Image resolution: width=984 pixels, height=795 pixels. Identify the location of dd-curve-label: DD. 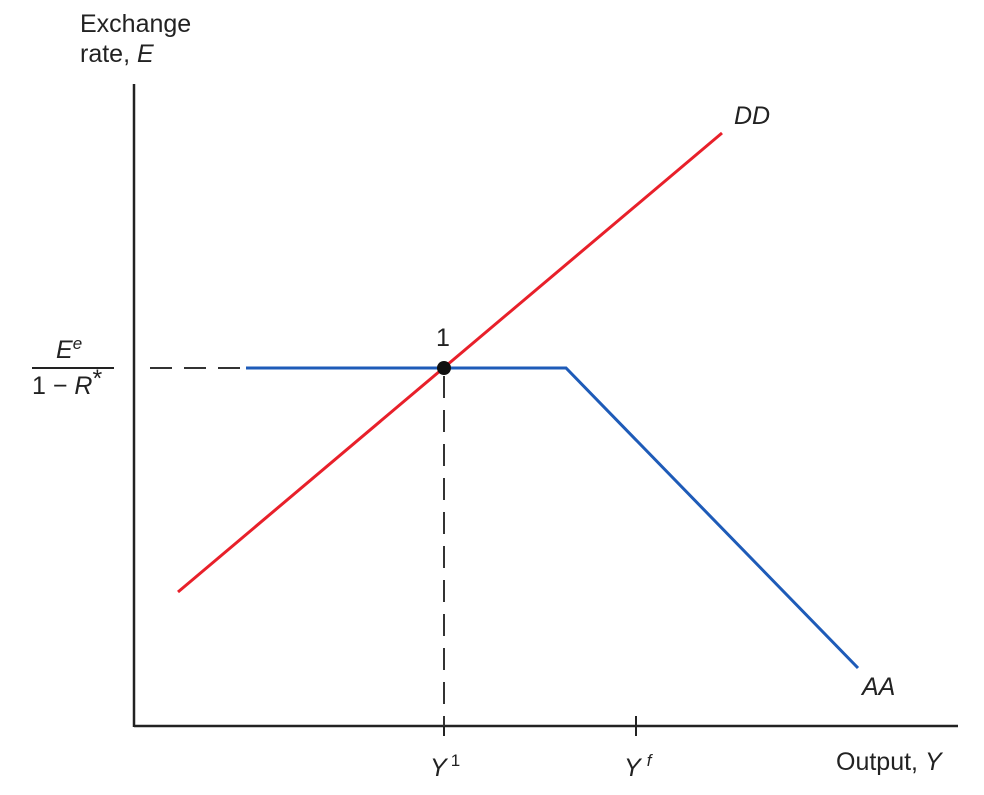
(752, 116).